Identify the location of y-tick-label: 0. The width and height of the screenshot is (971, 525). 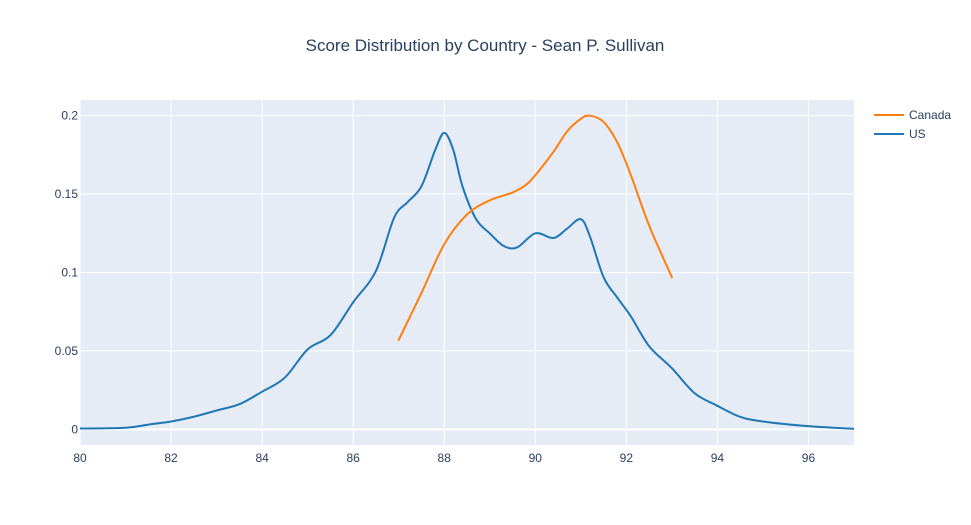
(74, 429).